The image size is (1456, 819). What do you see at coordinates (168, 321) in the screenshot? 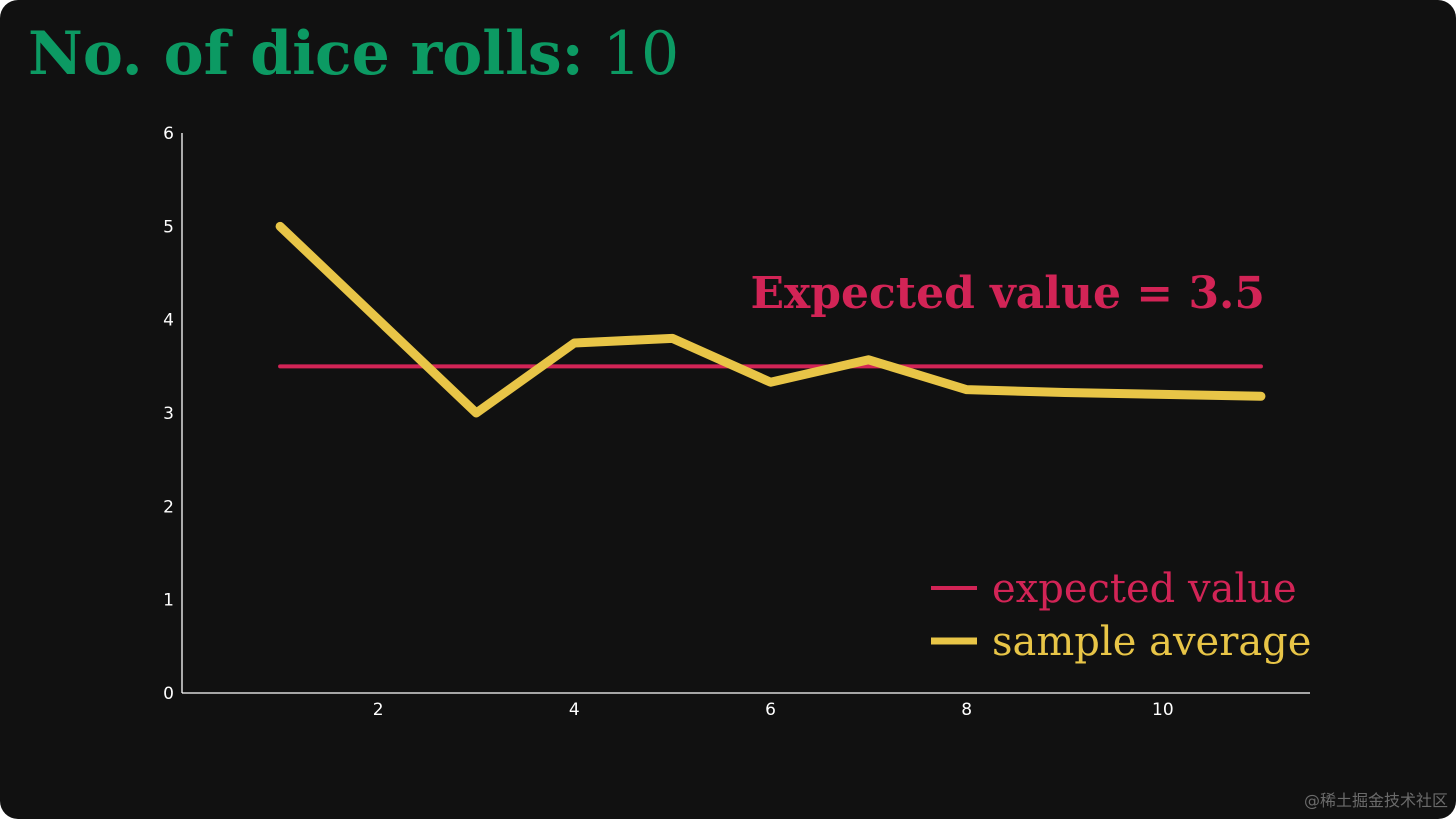
I see `y-tick-label: 4` at bounding box center [168, 321].